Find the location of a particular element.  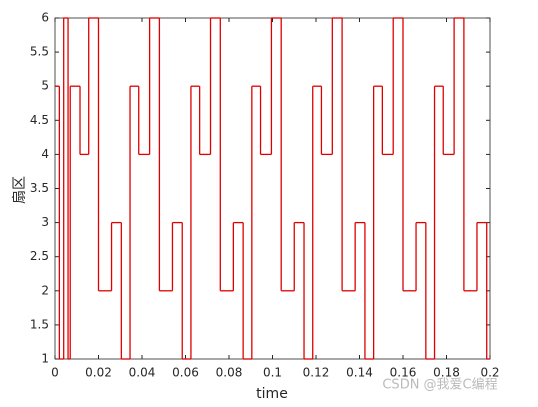

y-tick-label: 3 is located at coordinates (45, 222).